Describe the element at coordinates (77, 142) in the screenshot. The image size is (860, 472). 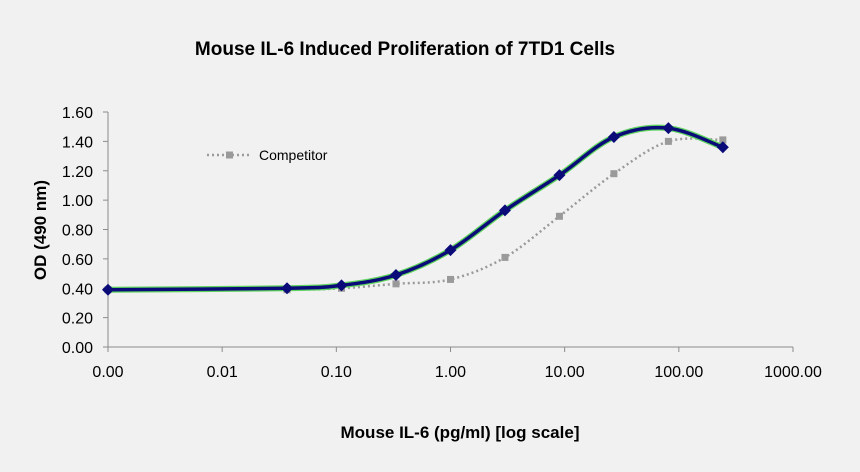
I see `y-tick-label: 1.40` at that location.